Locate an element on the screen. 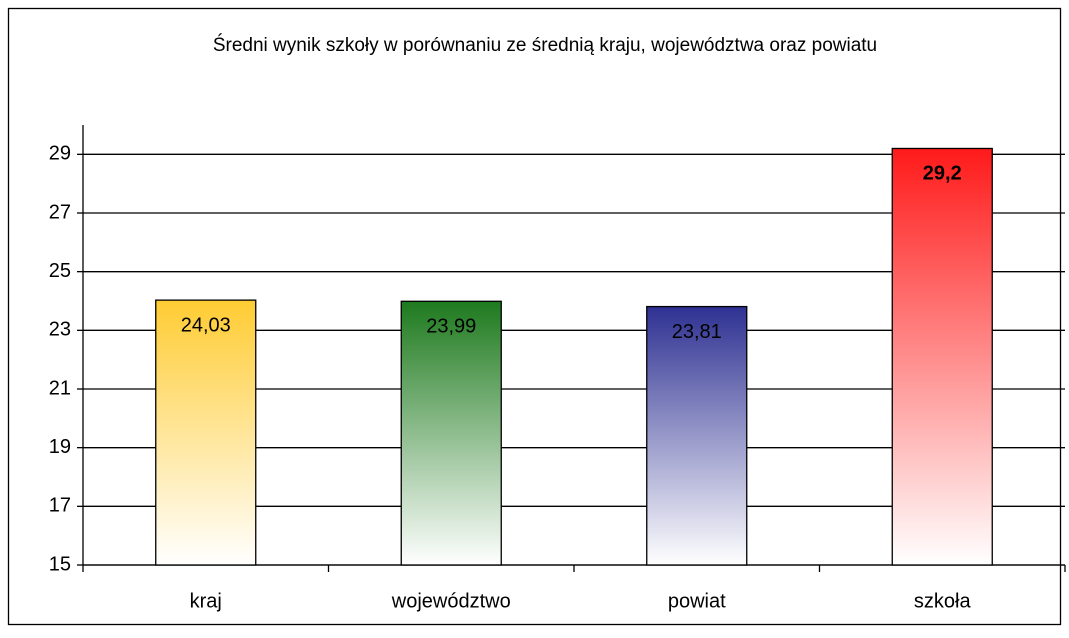 This screenshot has width=1069, height=638. data-label: 23,81 is located at coordinates (697, 332).